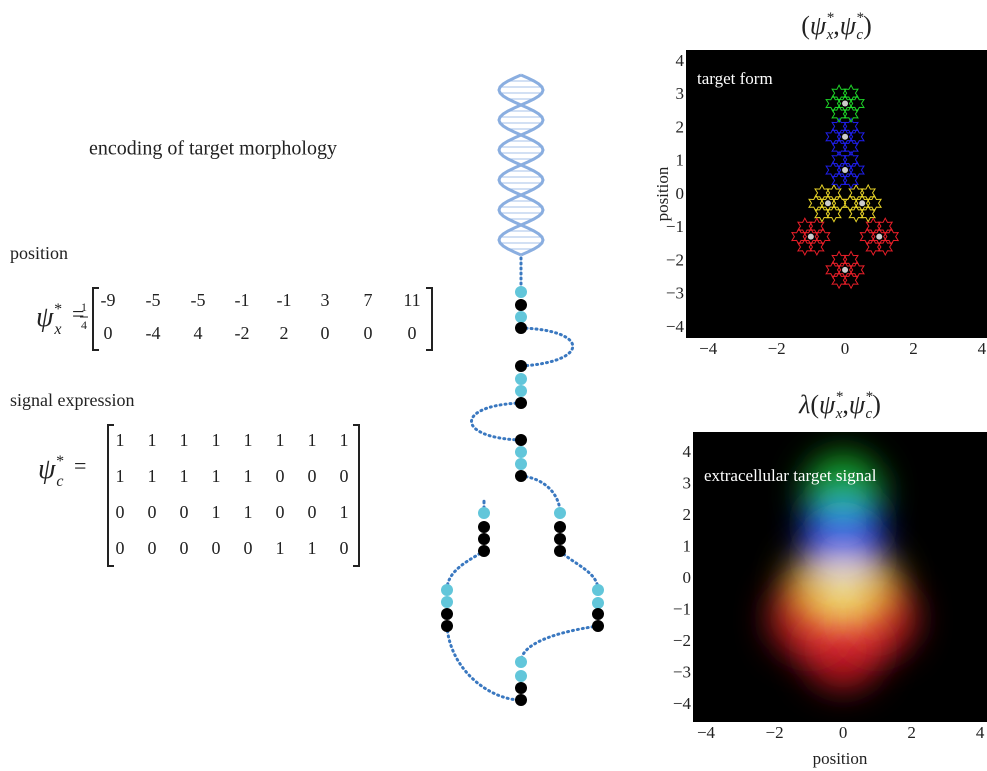  I want to click on x-axis-label: position, so click(840, 758).